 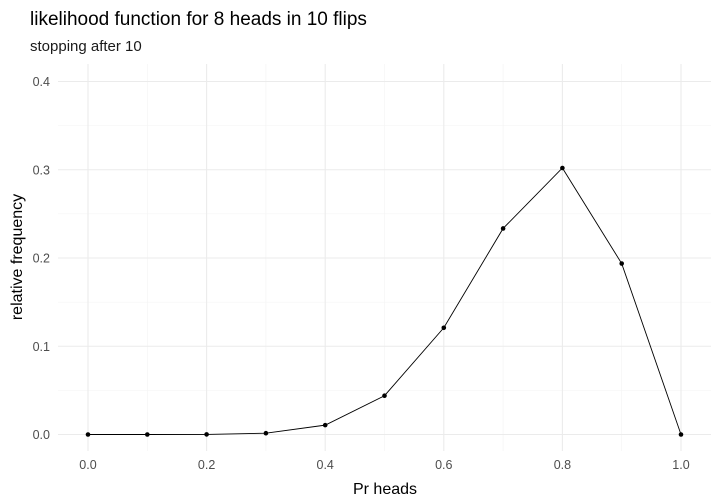 I want to click on y-tick-label: 0.3, so click(x=41, y=170).